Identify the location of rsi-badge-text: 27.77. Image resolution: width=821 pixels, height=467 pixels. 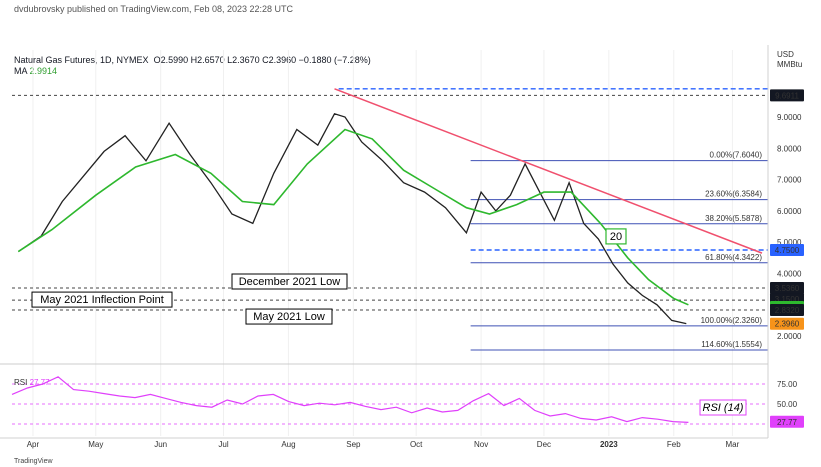
(787, 422).